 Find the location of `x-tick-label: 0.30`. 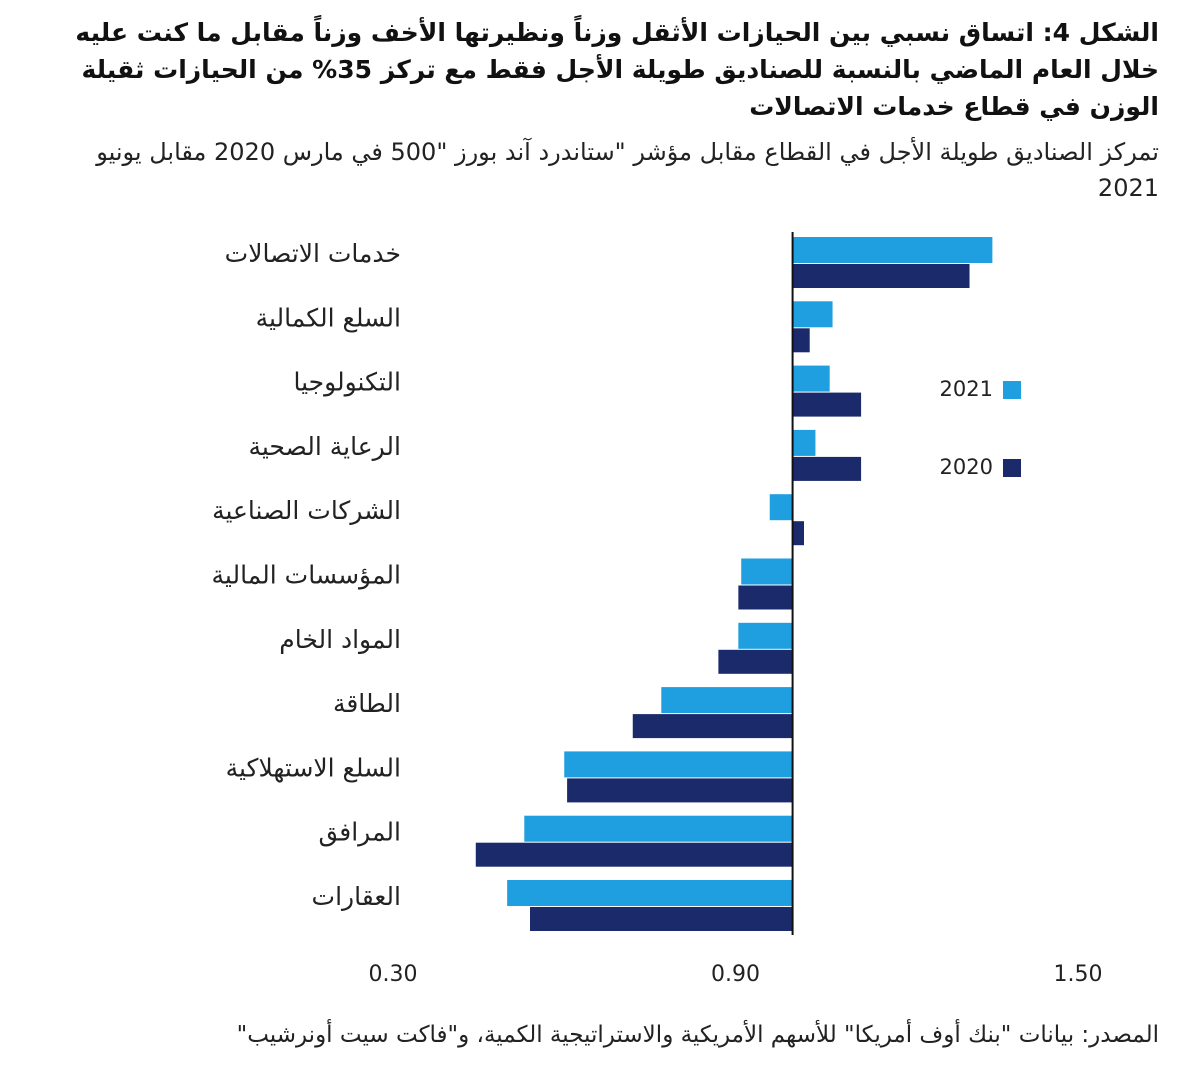

x-tick-label: 0.30 is located at coordinates (393, 974).